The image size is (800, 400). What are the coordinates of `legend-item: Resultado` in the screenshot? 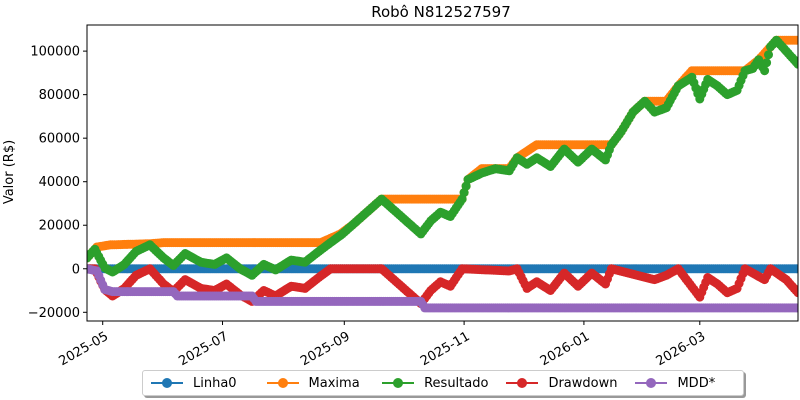 It's located at (435, 383).